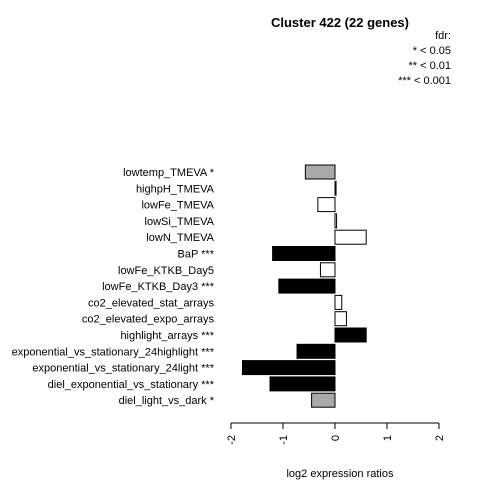 This screenshot has height=495, width=480. Describe the element at coordinates (388, 438) in the screenshot. I see `x-tick-label-4: 1` at that location.